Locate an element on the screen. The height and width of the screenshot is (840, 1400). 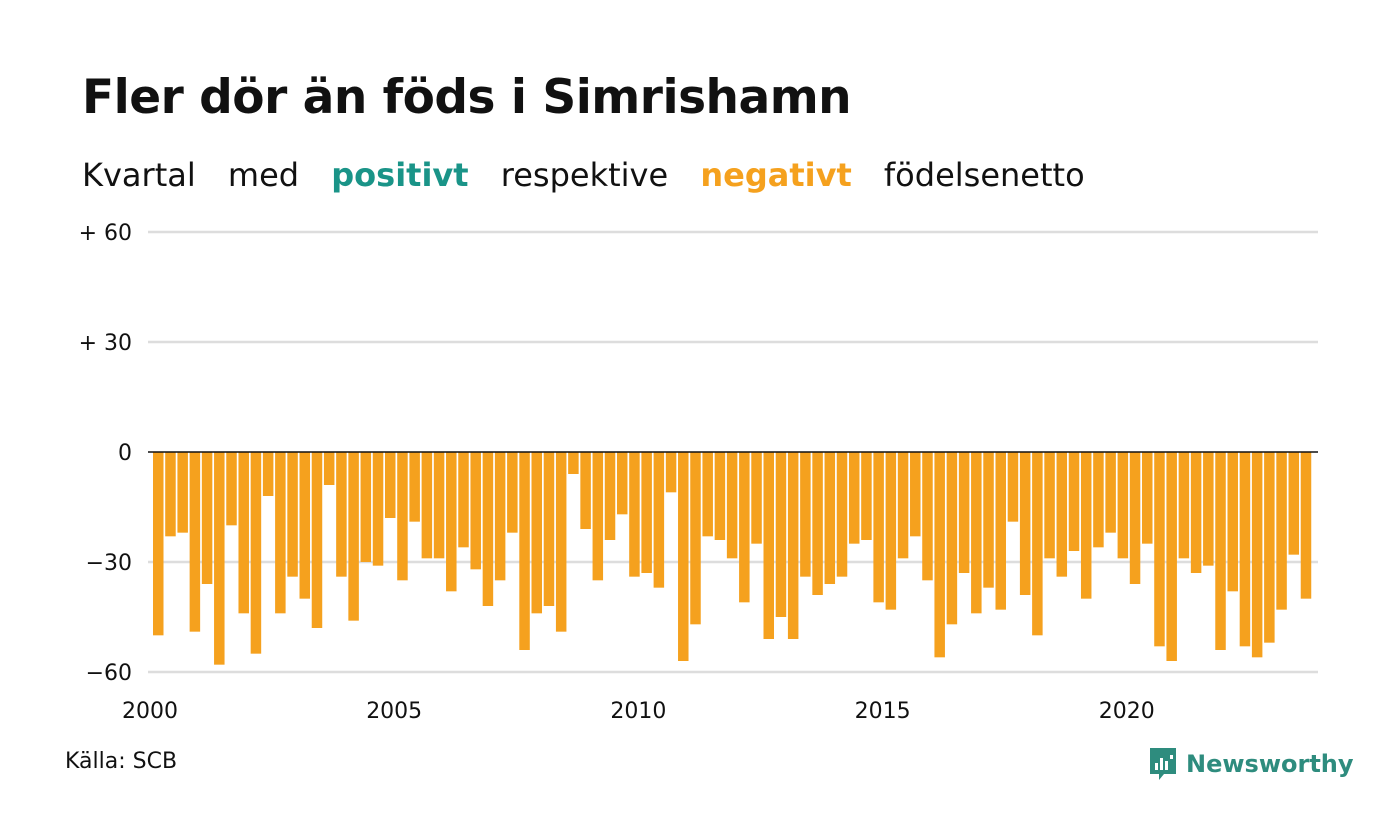
brand-logo: Newsworthy is located at coordinates (1251, 764).